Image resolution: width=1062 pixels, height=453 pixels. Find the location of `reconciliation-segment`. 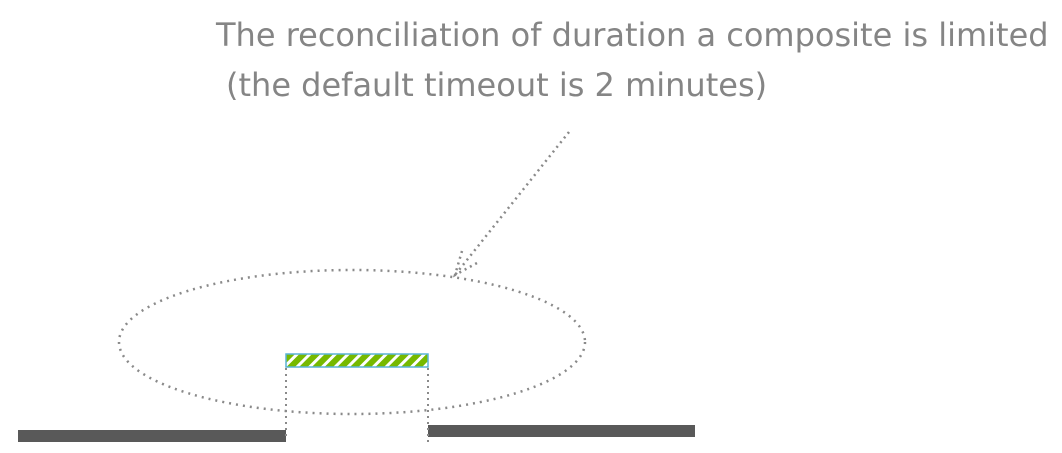

reconciliation-segment is located at coordinates (357, 360).